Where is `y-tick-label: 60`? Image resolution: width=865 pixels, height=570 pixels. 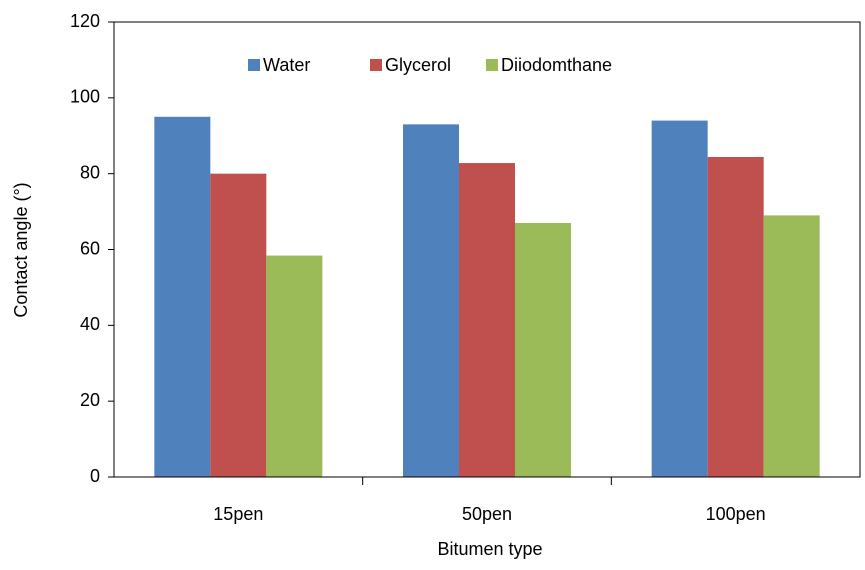
y-tick-label: 60 is located at coordinates (90, 248).